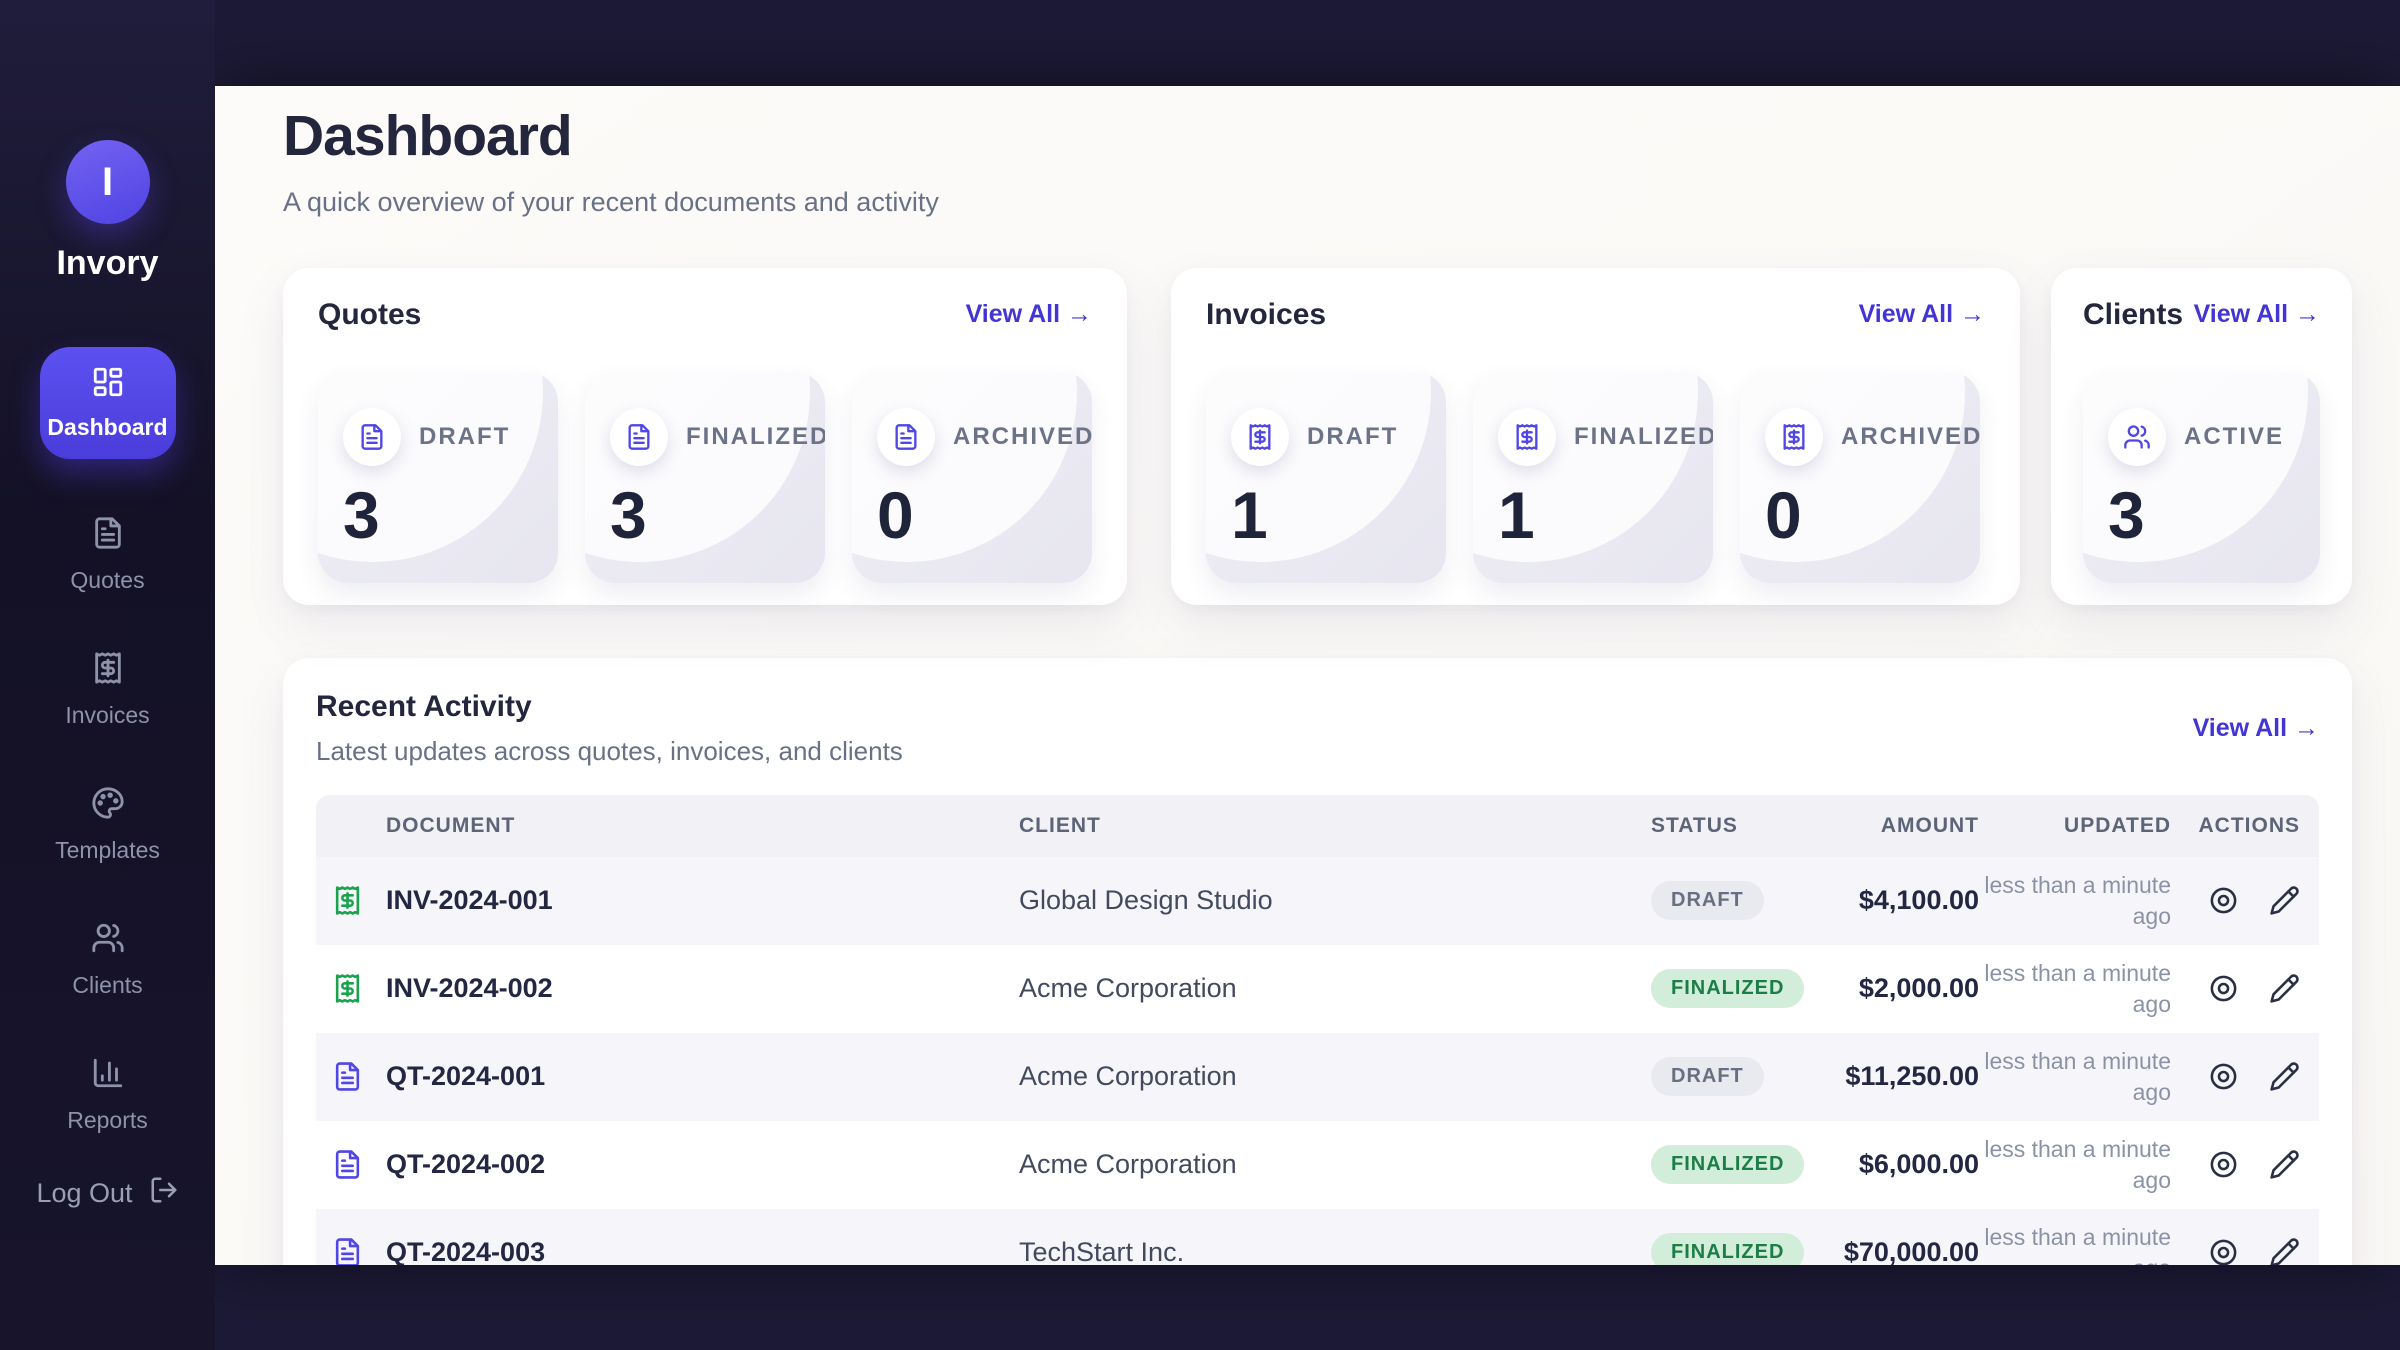 The image size is (2400, 1350). I want to click on clients-view-all-link: View All →, so click(2256, 314).